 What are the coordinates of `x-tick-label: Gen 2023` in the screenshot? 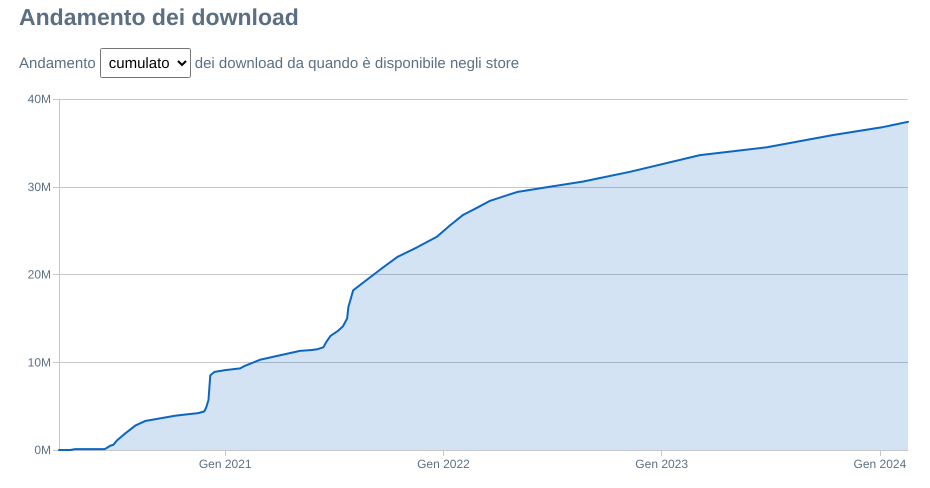 It's located at (661, 464).